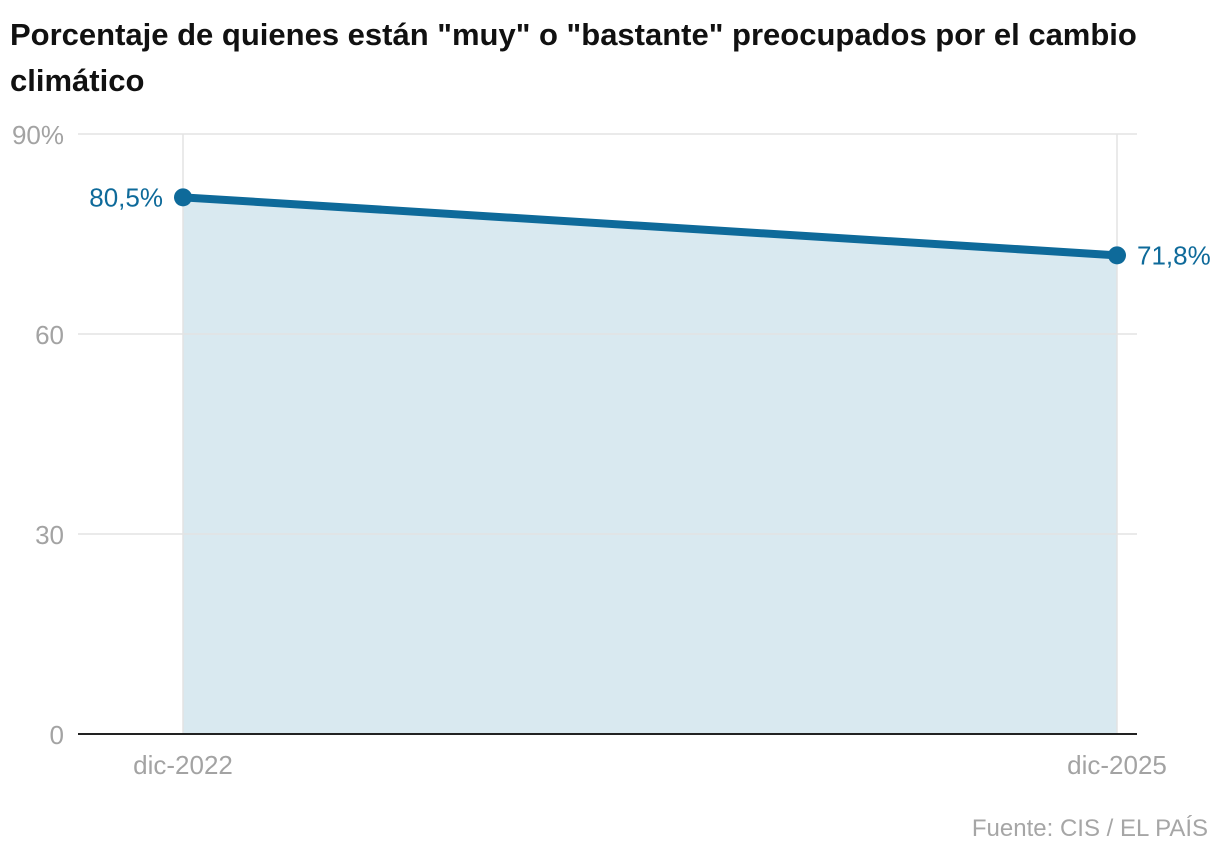  I want to click on y-tick-label: 60, so click(49, 335).